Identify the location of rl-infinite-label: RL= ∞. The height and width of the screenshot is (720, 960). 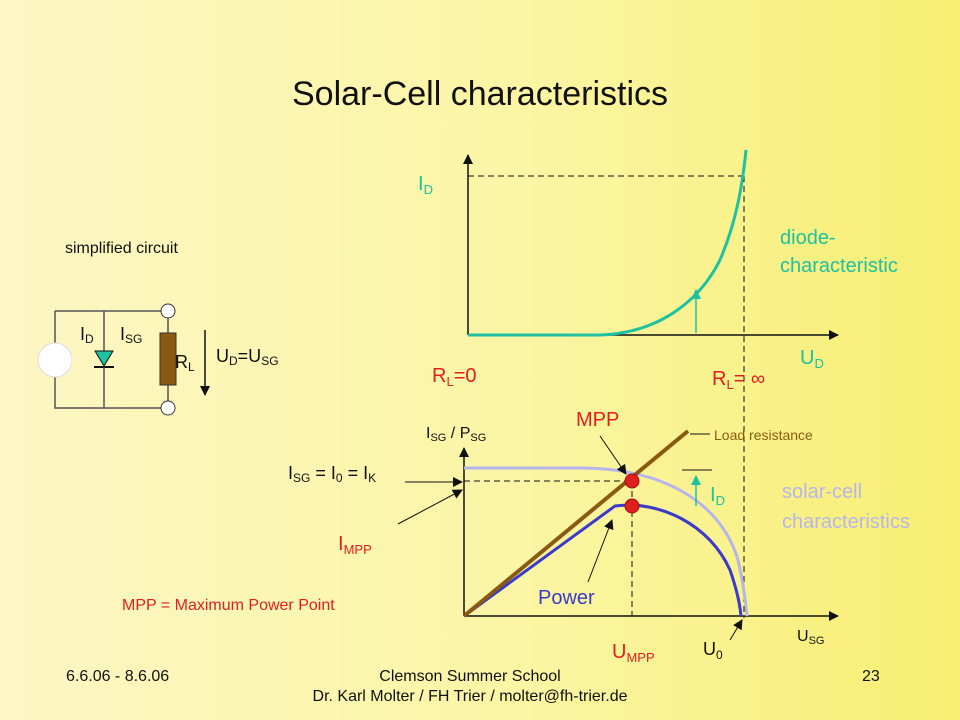
(738, 380).